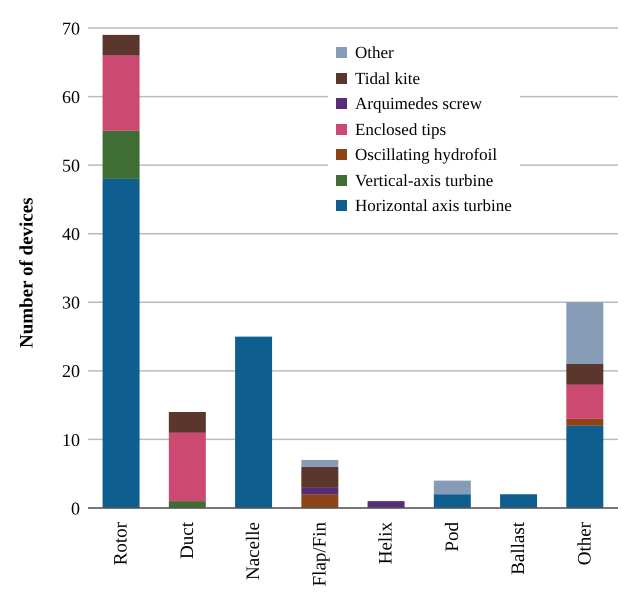  What do you see at coordinates (187, 540) in the screenshot?
I see `x-tick-label: Duct` at bounding box center [187, 540].